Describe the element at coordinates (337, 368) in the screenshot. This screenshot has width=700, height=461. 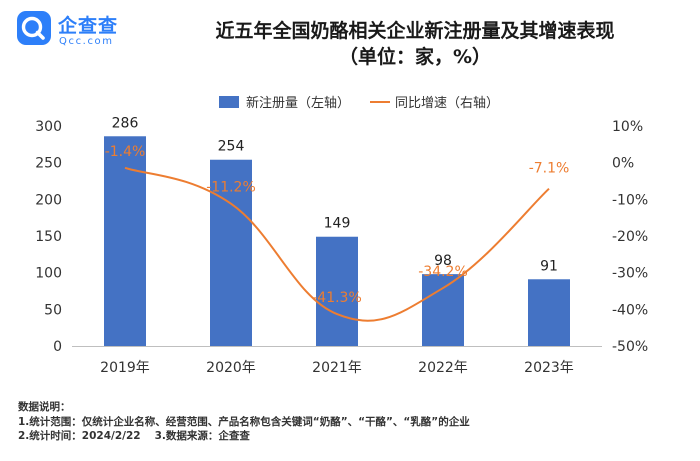
I see `x-axis-tick-label: 2021年` at that location.